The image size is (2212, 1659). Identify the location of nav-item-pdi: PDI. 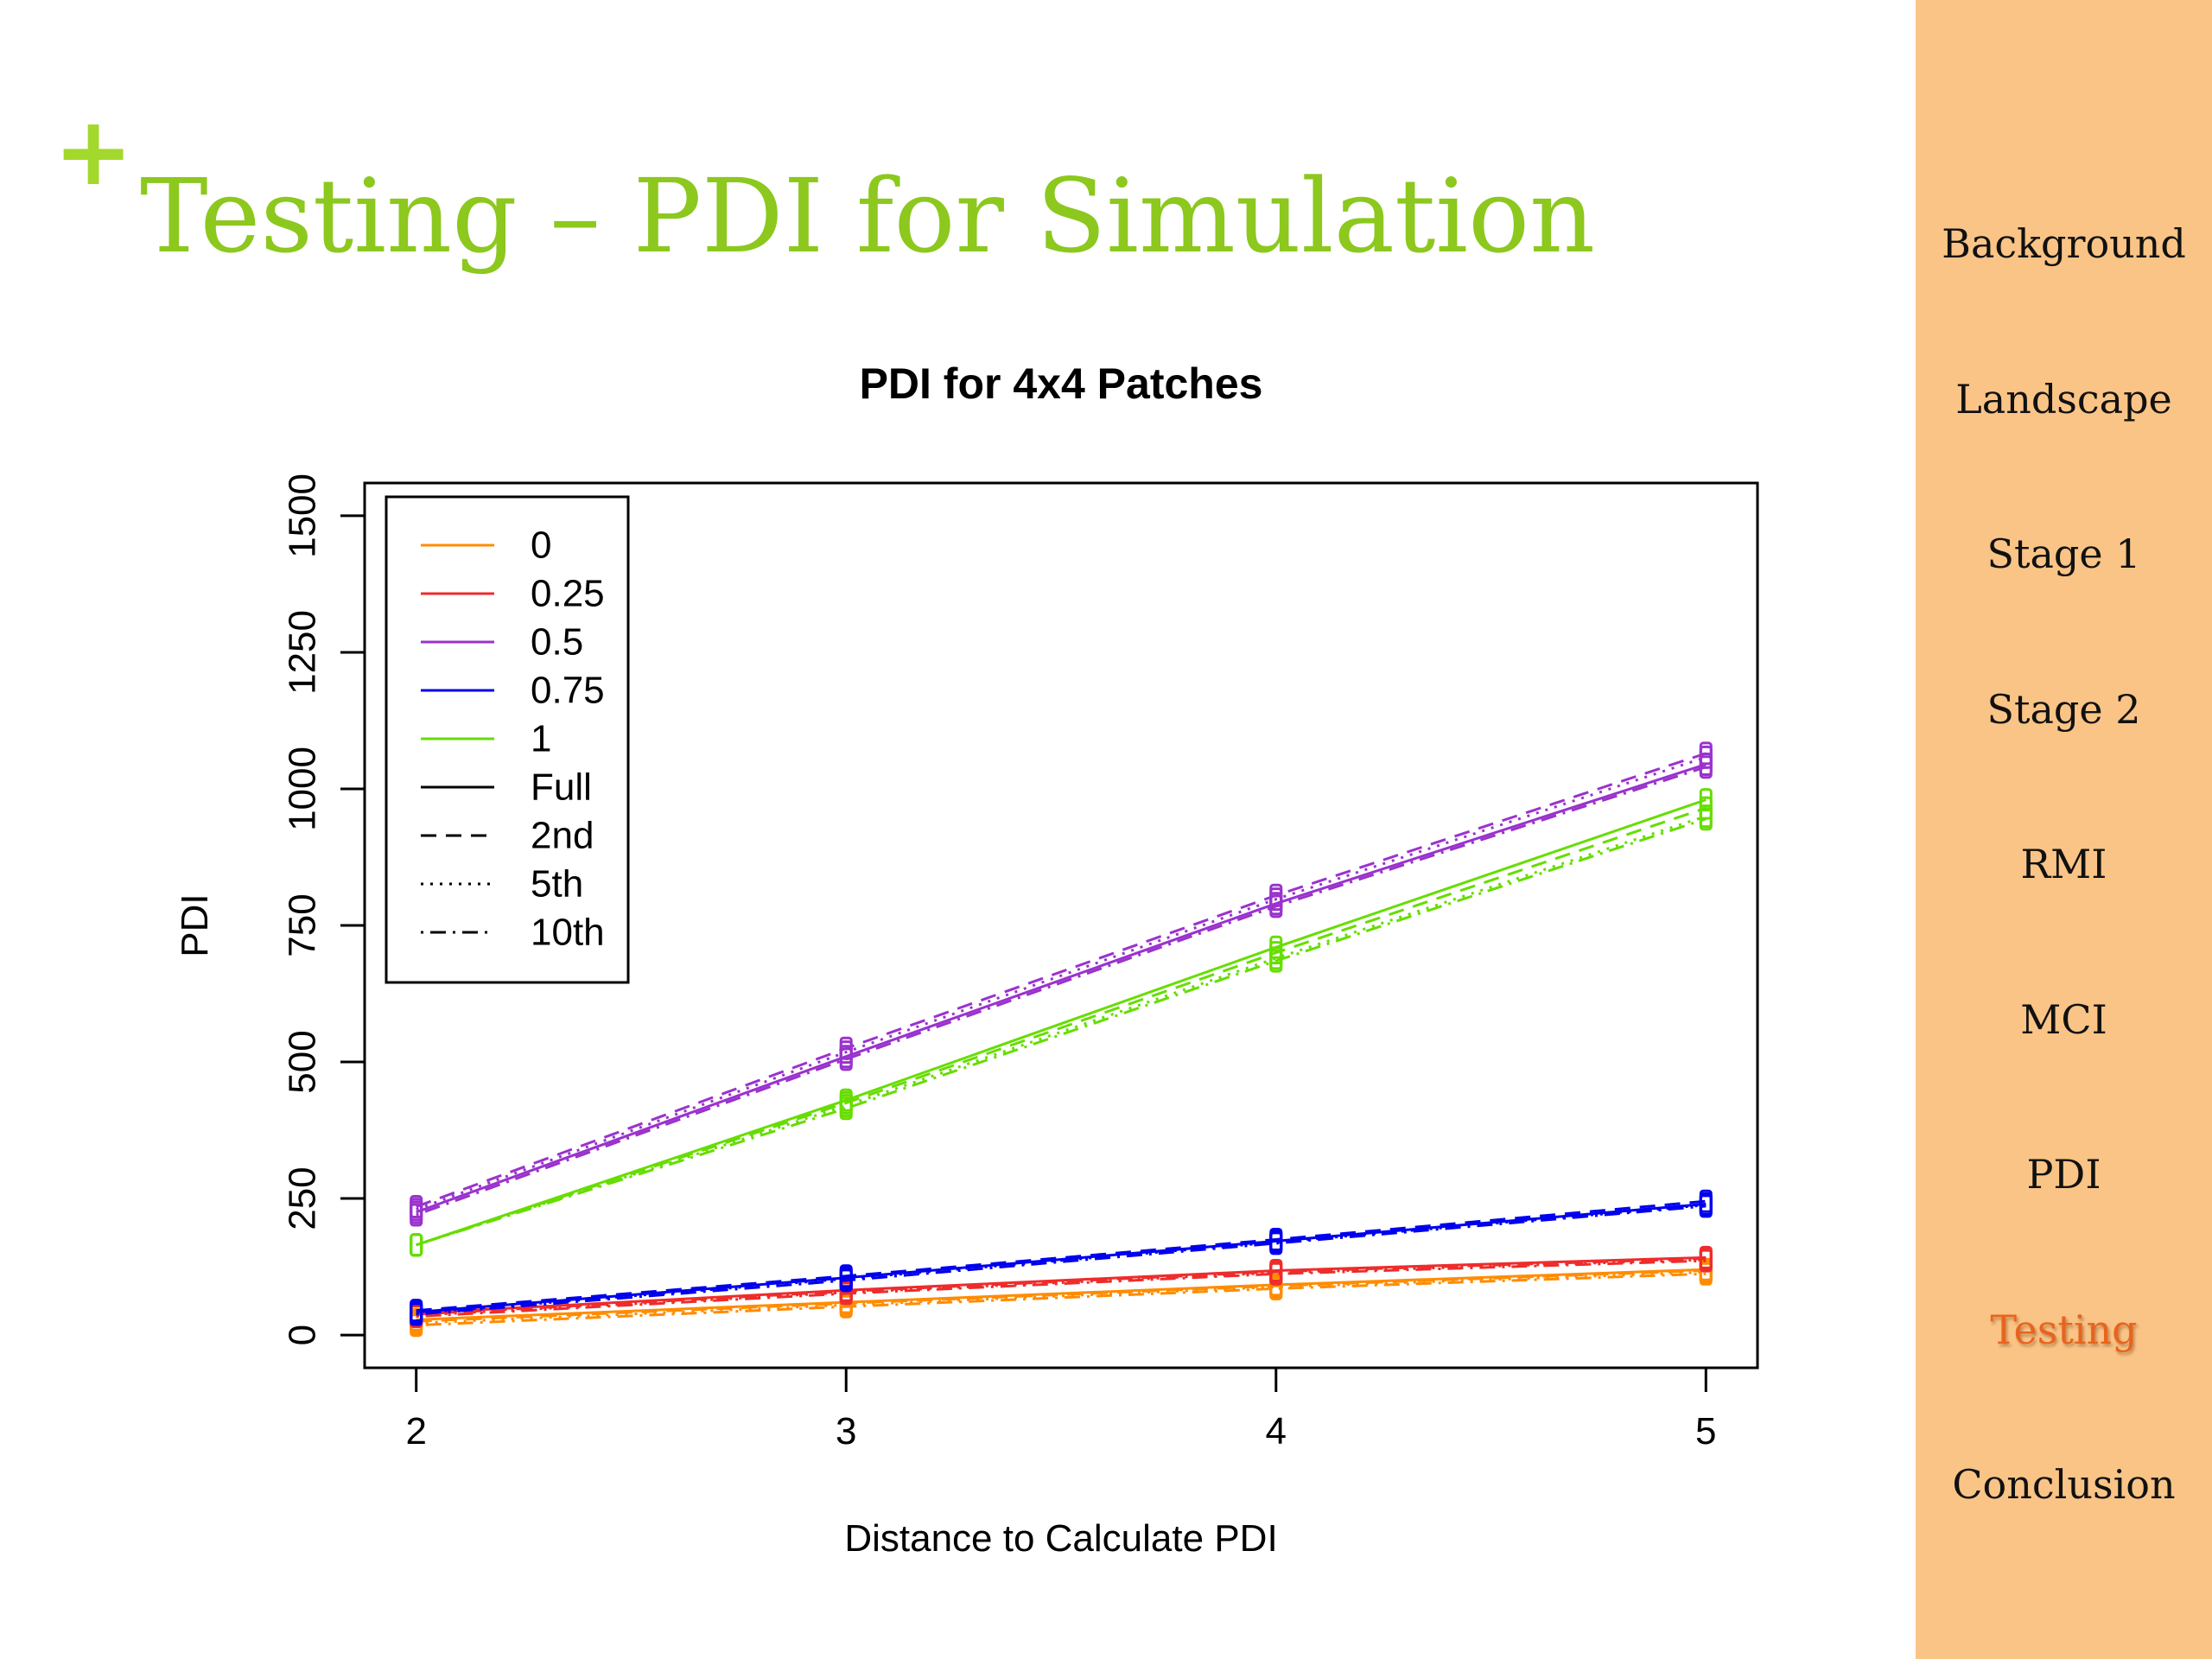
(2063, 1174).